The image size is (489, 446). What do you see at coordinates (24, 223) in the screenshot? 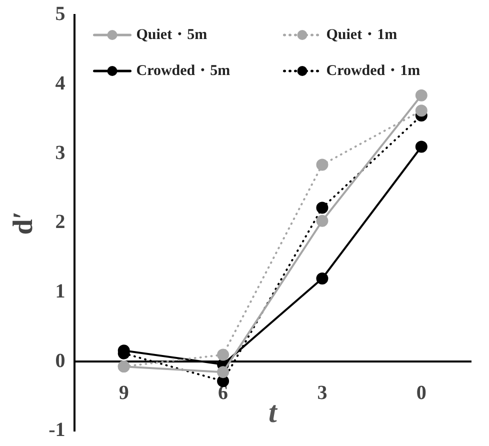
I see `y-axis-title: d′` at bounding box center [24, 223].